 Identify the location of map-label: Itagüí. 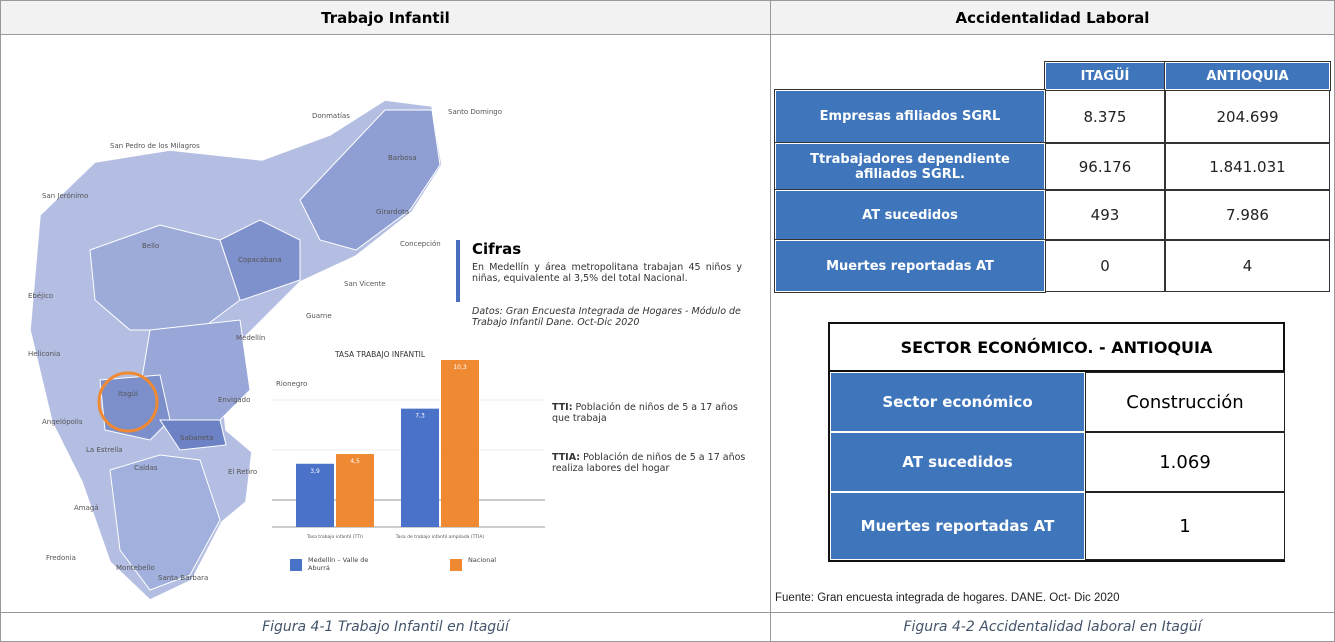
(128, 394).